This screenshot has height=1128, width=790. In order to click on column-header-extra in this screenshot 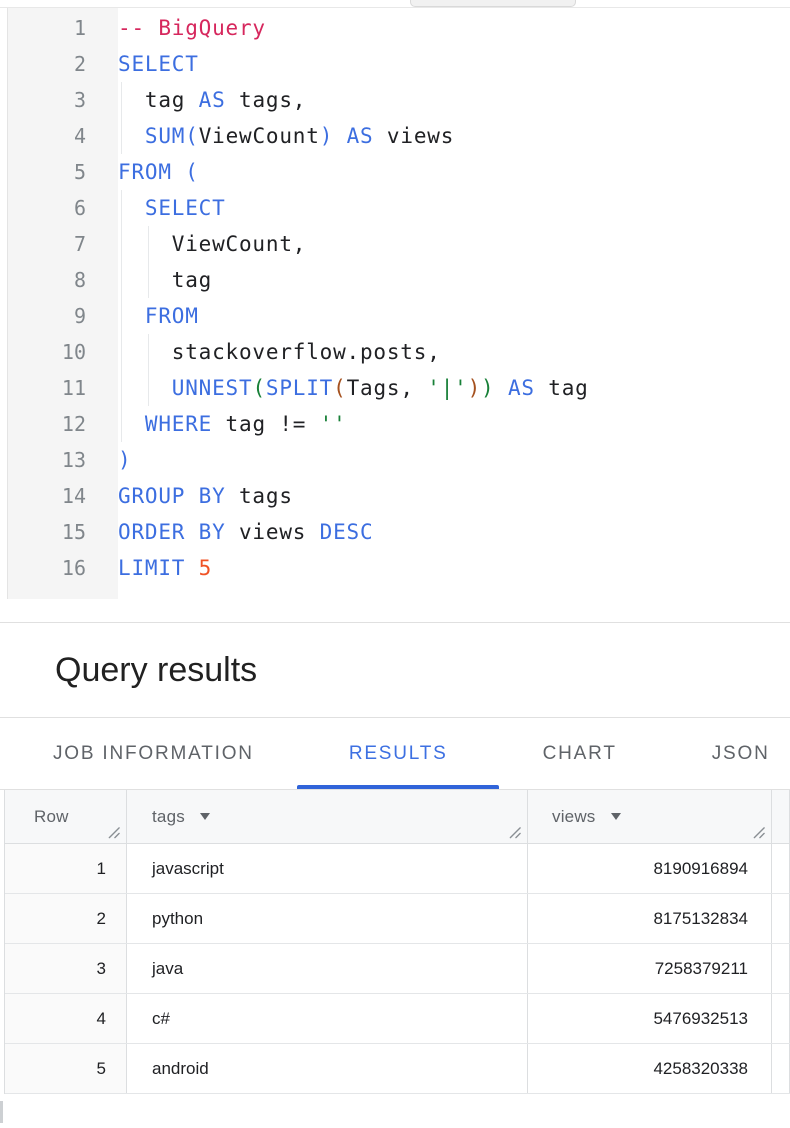, I will do `click(781, 816)`.